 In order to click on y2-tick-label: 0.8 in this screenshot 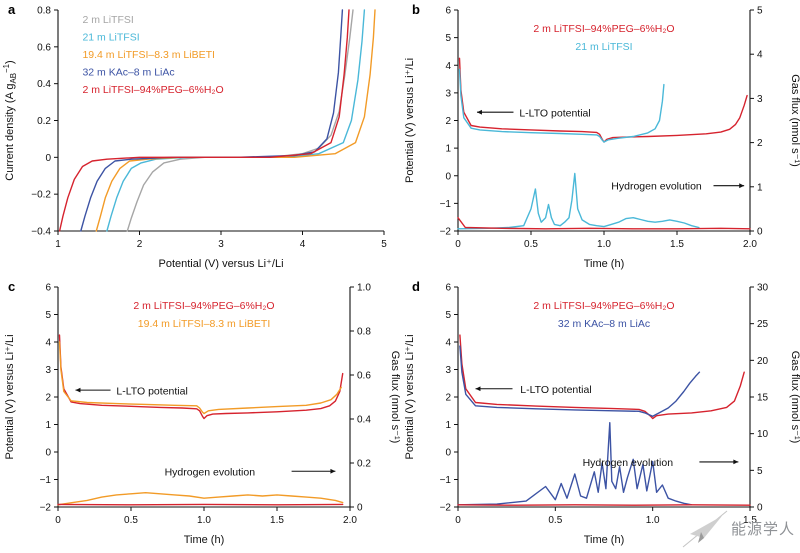, I will do `click(364, 332)`.